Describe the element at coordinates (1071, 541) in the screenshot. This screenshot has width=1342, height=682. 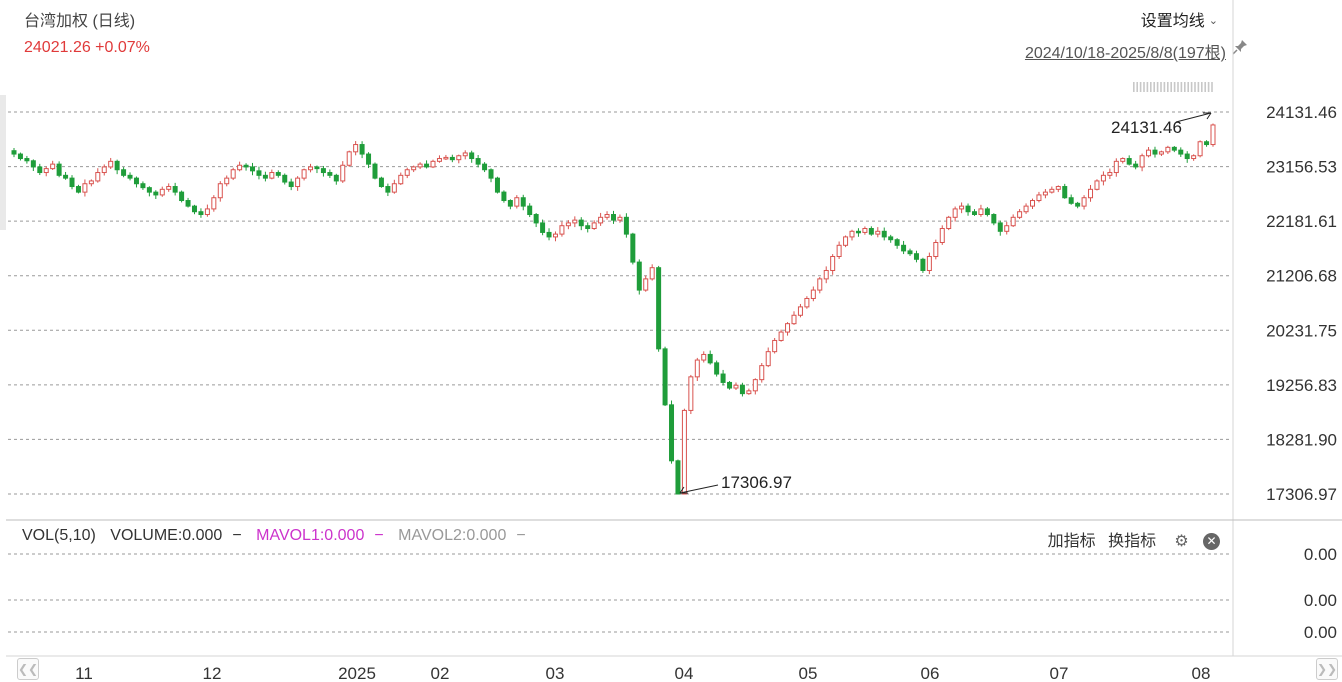
I see `add-indicator-button: 加指标` at that location.